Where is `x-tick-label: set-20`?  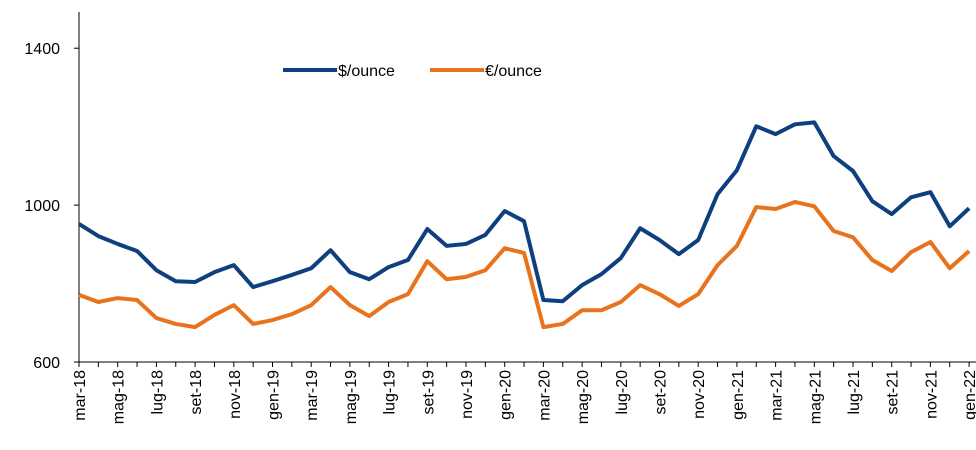
x-tick-label: set-20 is located at coordinates (661, 392).